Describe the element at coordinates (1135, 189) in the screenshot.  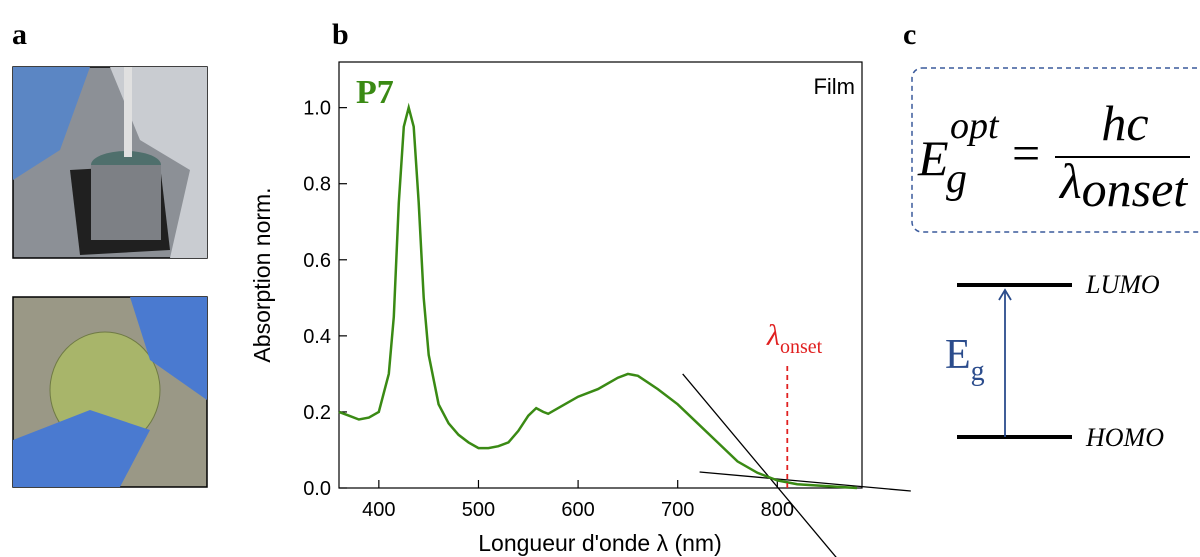
I see `formula-lambda-sub: onset` at that location.